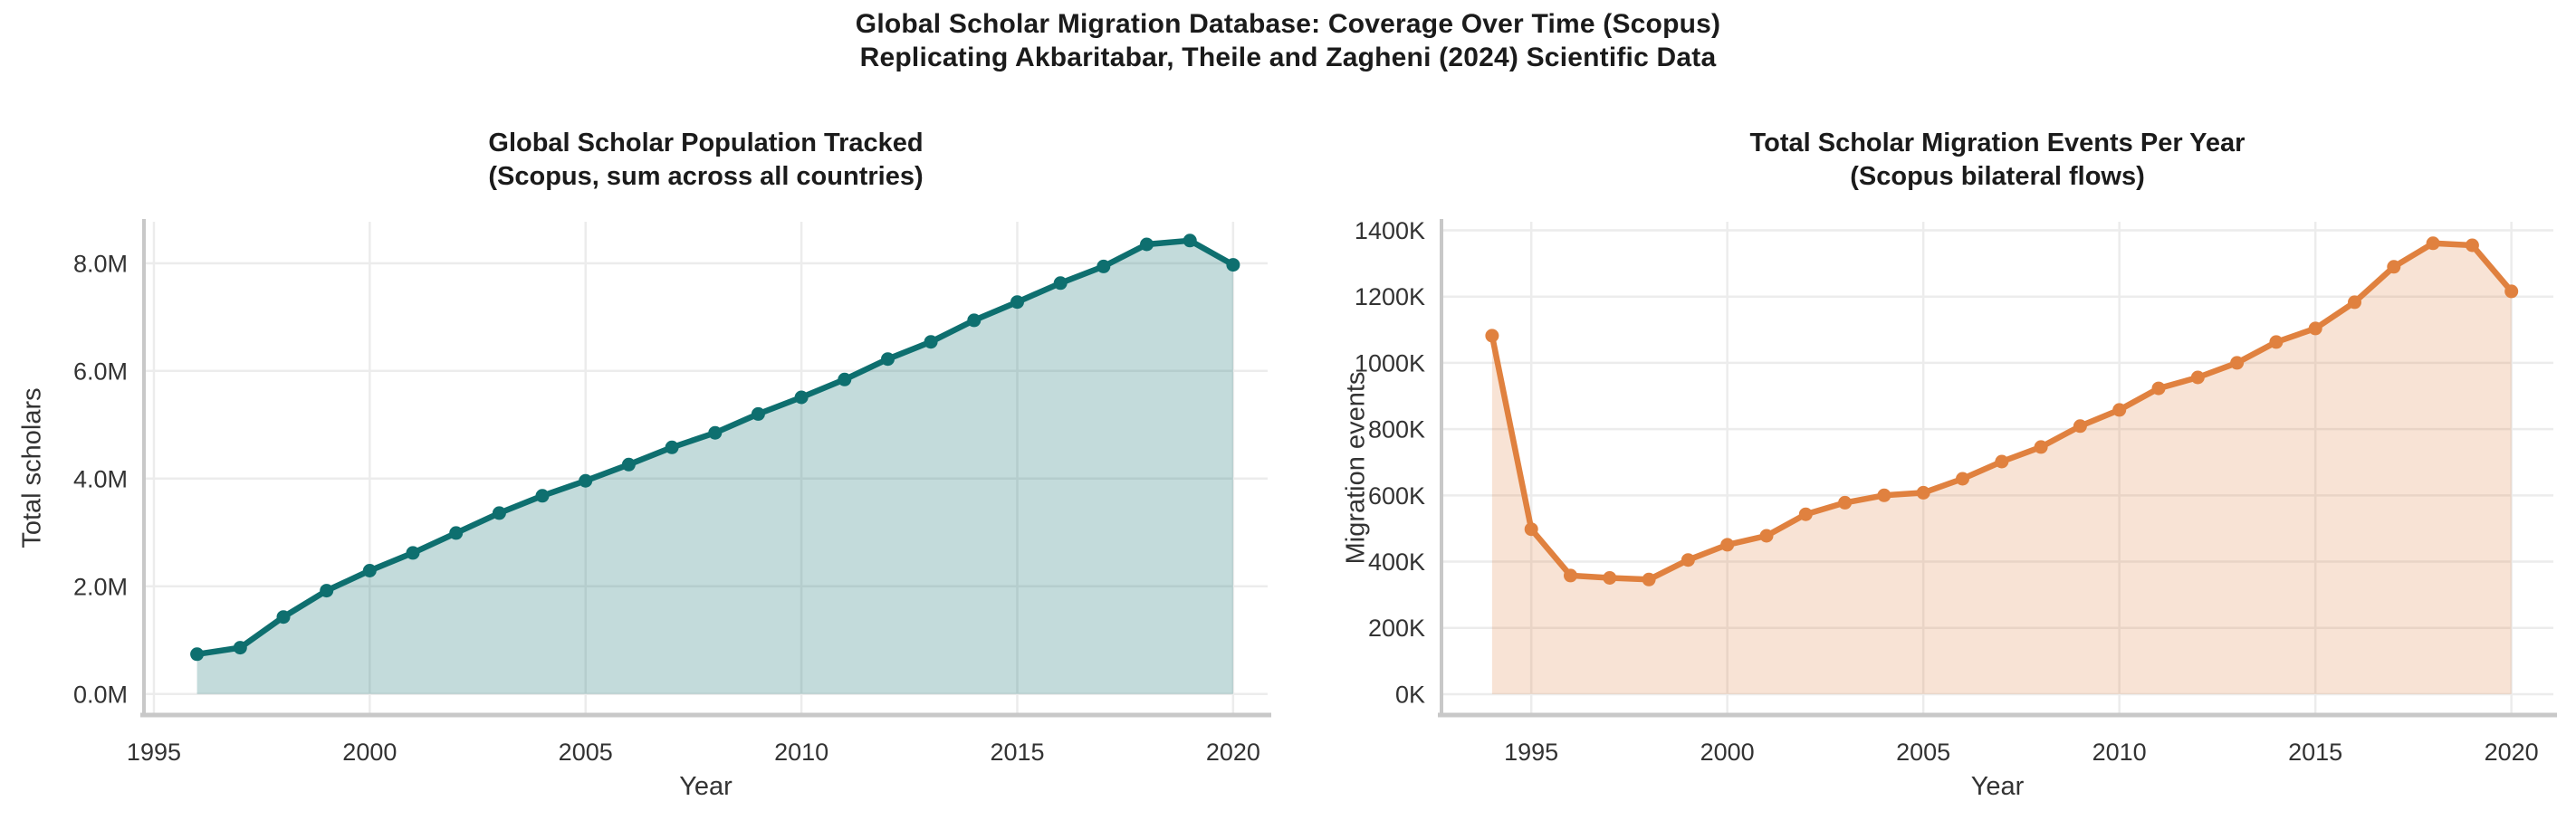  What do you see at coordinates (1390, 462) in the screenshot?
I see `y-tick-labels: 0K 200K 400K 600K 800K 1000K 1200K 1400K` at bounding box center [1390, 462].